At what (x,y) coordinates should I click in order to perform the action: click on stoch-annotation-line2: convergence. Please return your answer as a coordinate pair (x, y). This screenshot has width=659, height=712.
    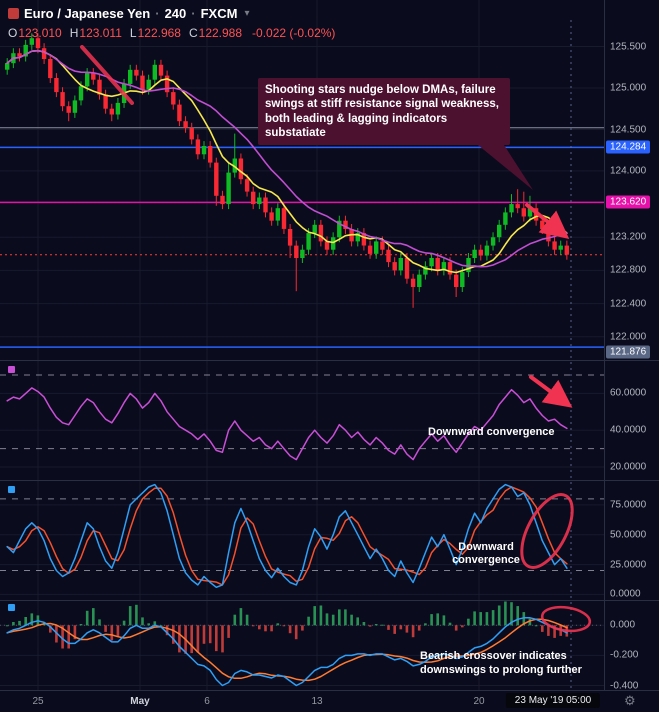
    Looking at the image, I should click on (486, 560).